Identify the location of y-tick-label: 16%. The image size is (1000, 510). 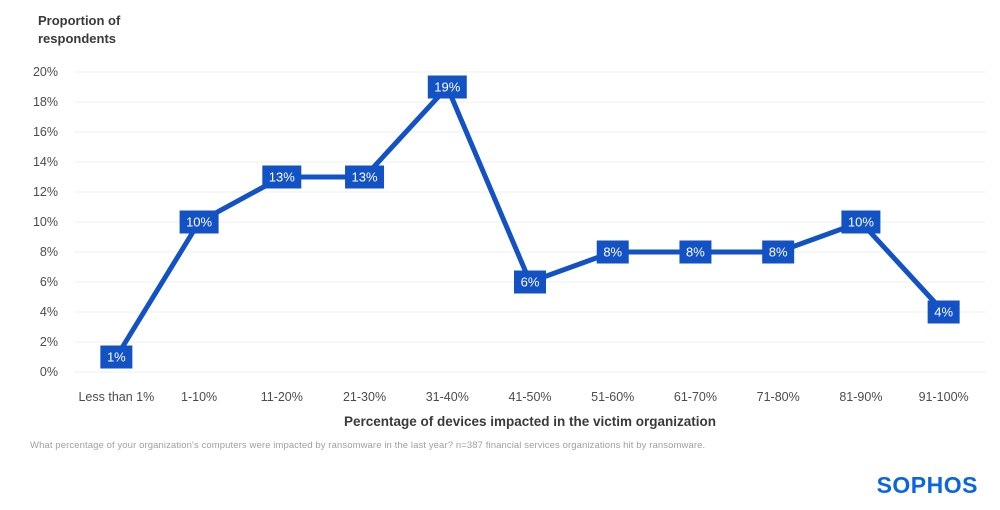
(45, 132).